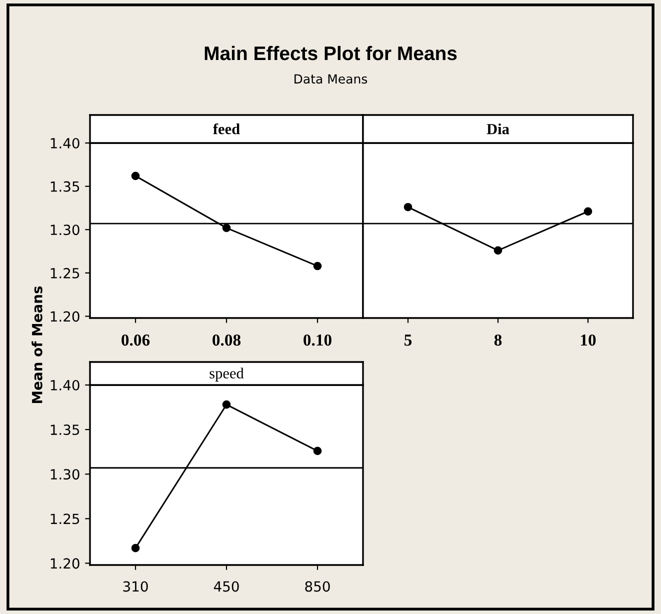  Describe the element at coordinates (318, 340) in the screenshot. I see `x-tick-label: 0.10` at that location.